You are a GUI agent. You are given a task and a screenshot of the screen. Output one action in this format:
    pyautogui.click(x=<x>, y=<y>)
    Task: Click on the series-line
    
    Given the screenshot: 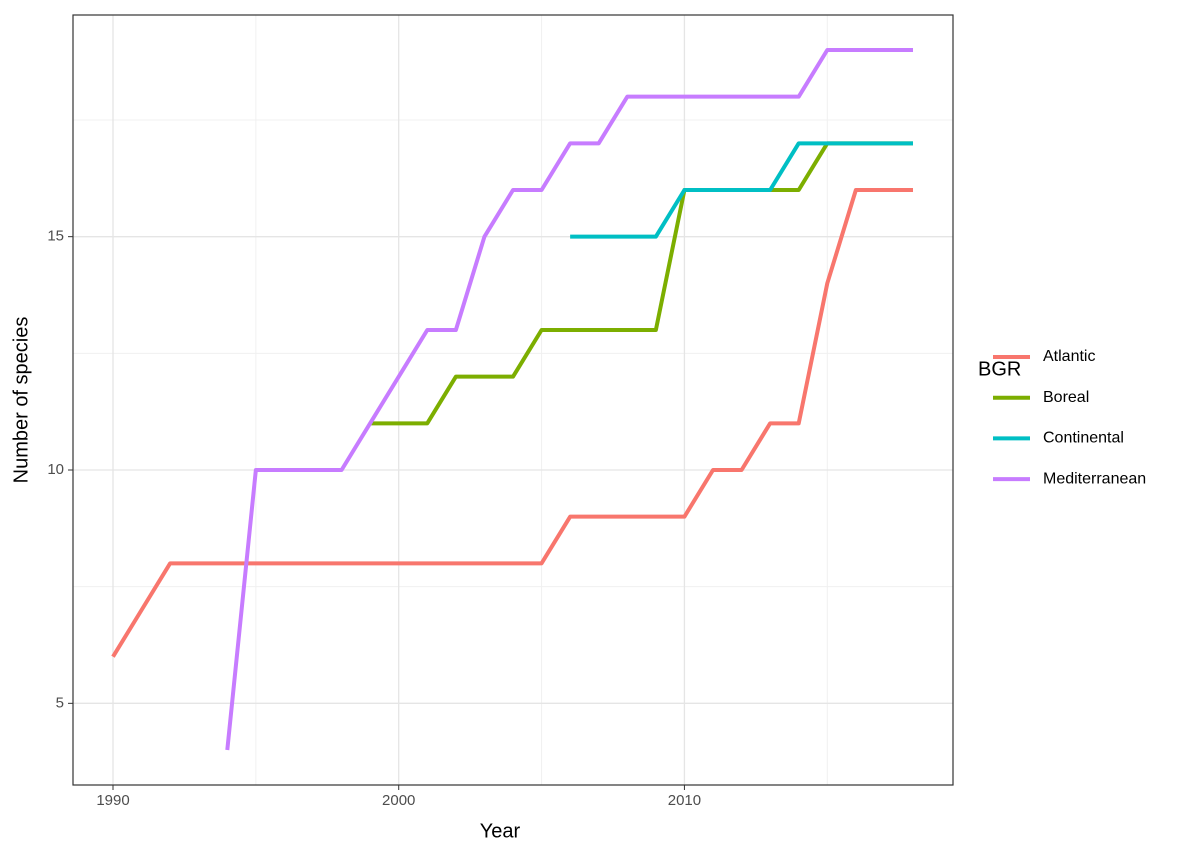 What is the action you would take?
    pyautogui.click(x=741, y=190)
    